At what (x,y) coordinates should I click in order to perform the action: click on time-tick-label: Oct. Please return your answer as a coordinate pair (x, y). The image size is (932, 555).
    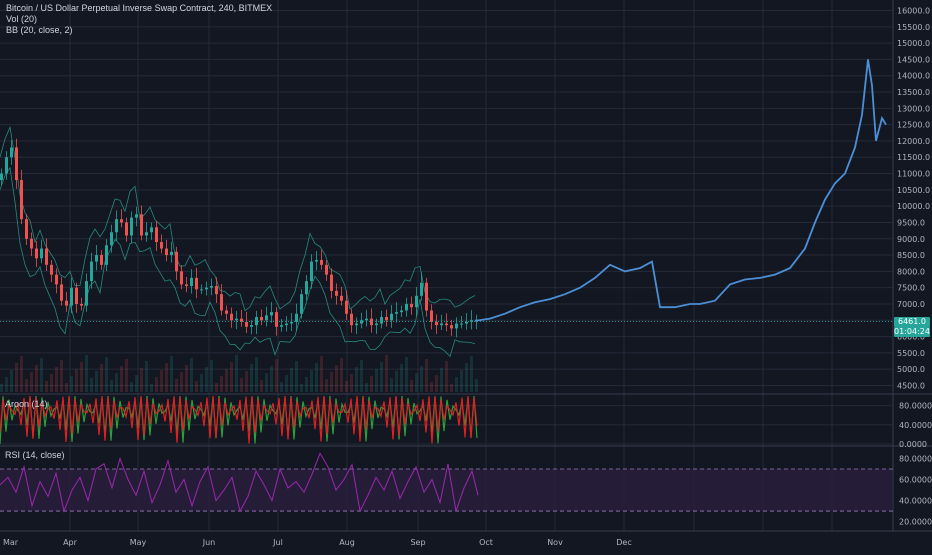
    Looking at the image, I should click on (486, 542).